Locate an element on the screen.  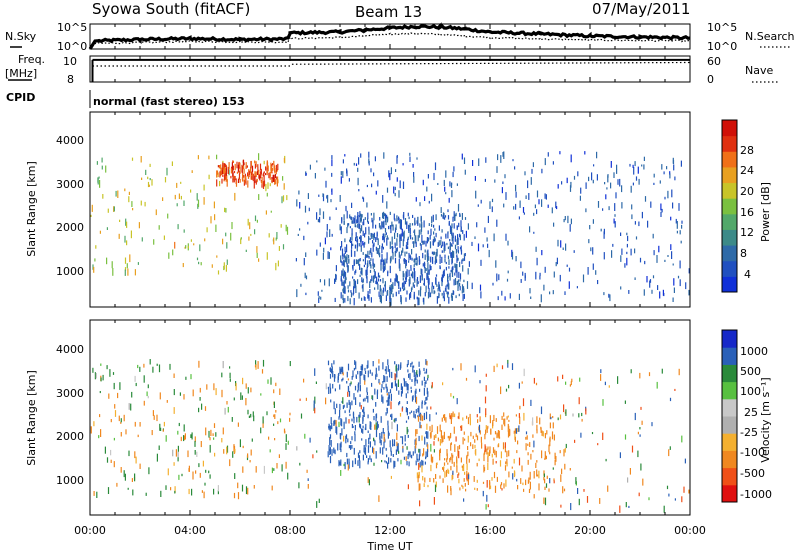
power-ytick-4000: 4000 is located at coordinates (70, 140).